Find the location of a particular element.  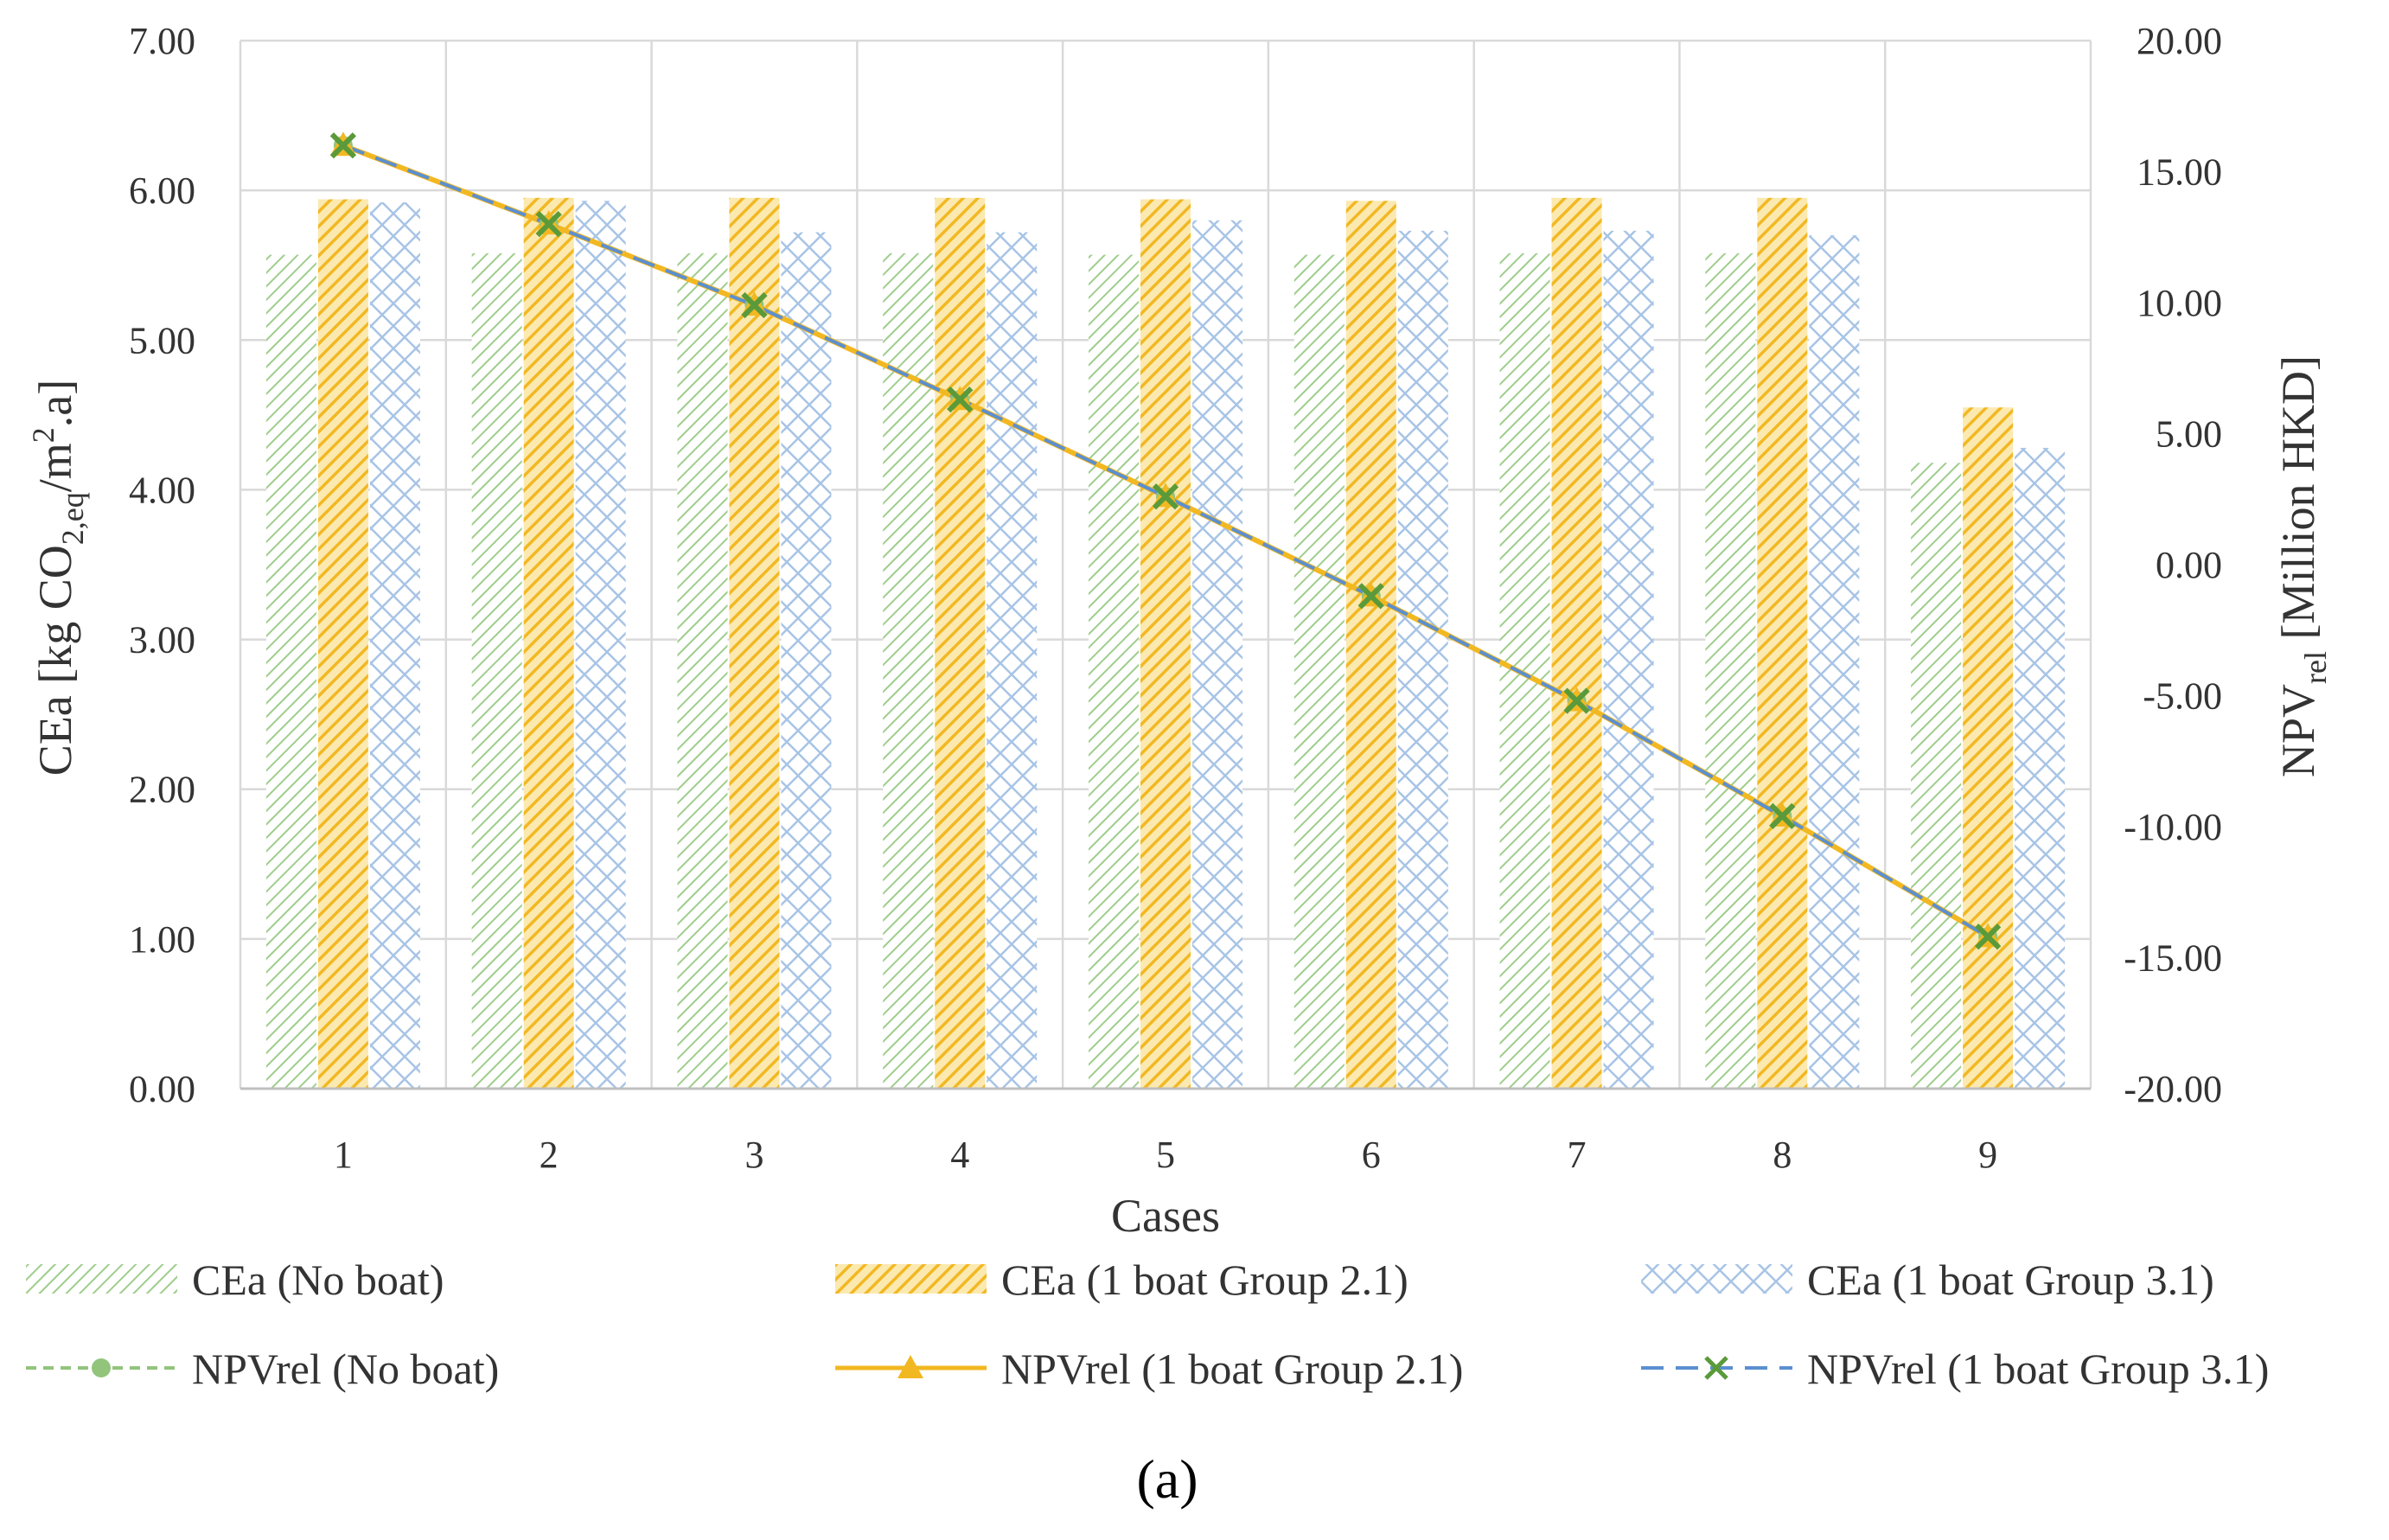

y-tick-label-left: 3.00 is located at coordinates (162, 640).